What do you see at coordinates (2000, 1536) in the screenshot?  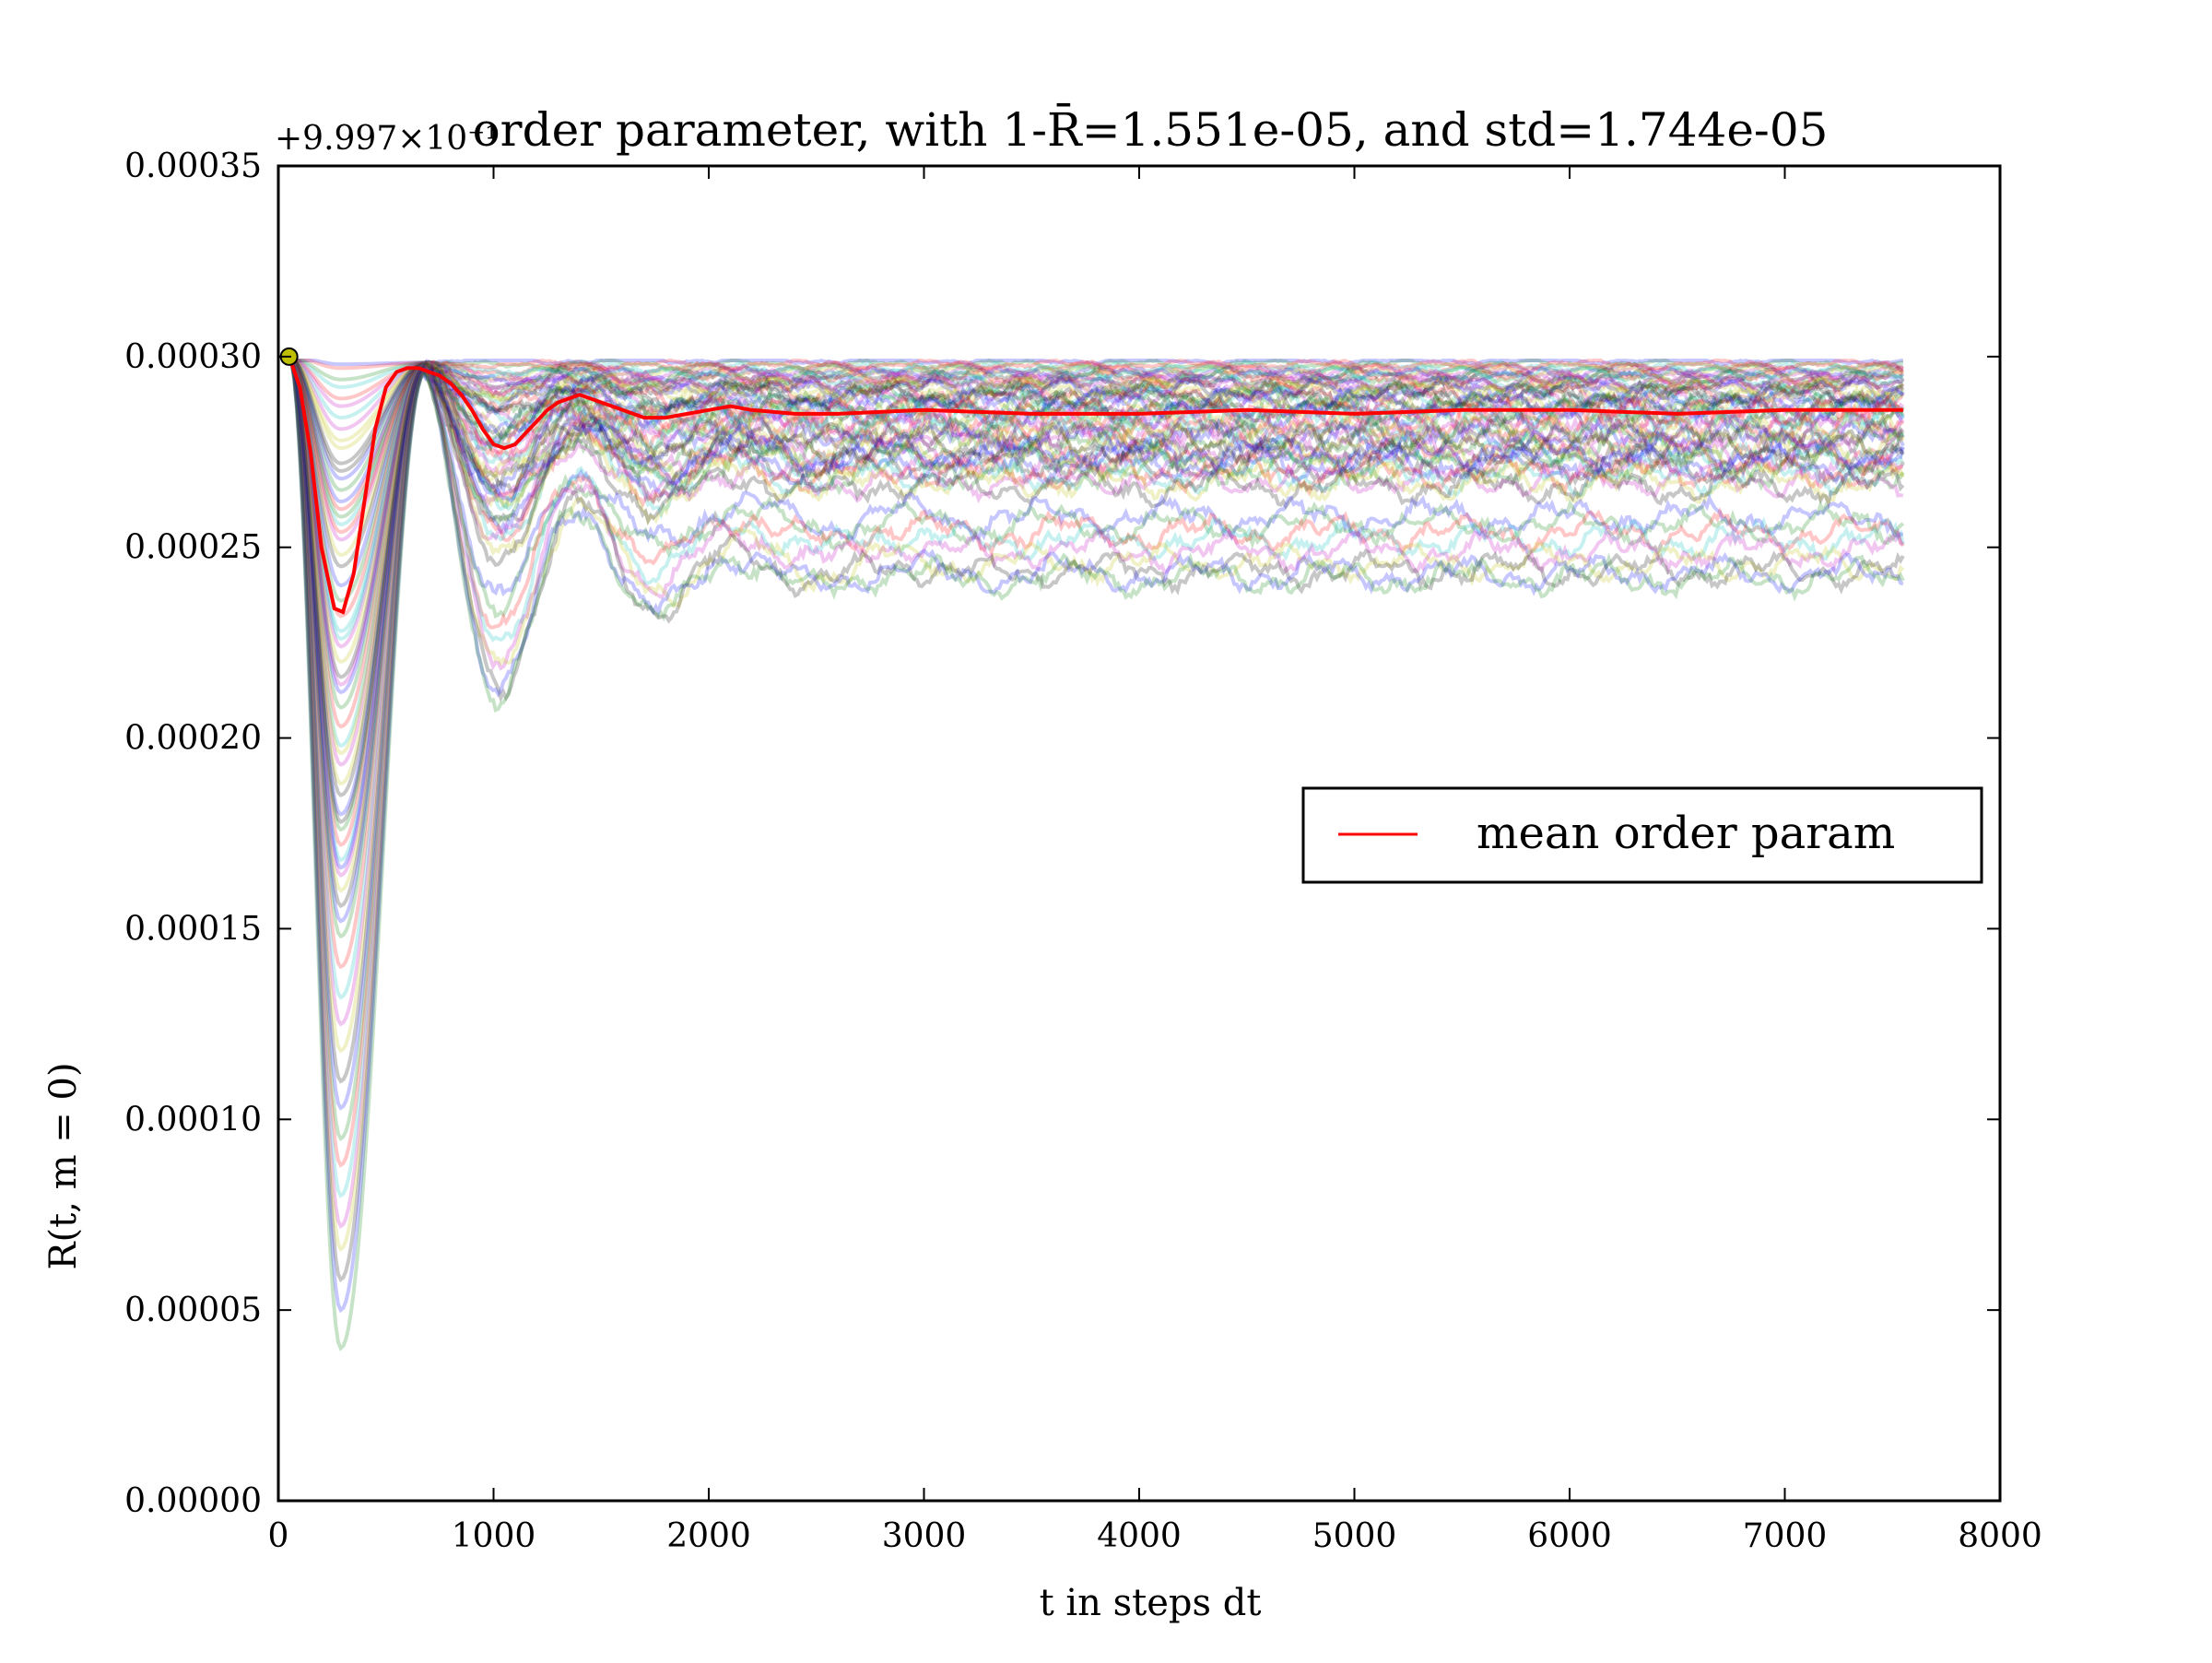 I see `x-tick-label: 8000` at bounding box center [2000, 1536].